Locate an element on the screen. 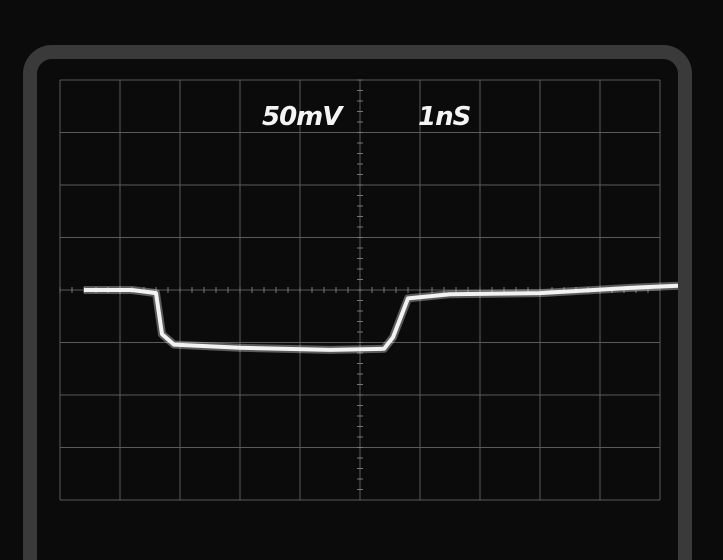  waveform-trace-line is located at coordinates (381, 317).